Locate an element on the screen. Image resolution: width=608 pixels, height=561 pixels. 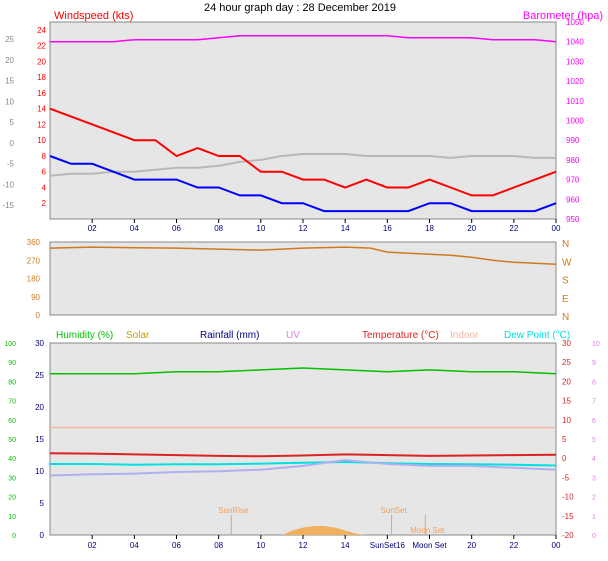
uv-tick-label: 9 is located at coordinates (594, 363).